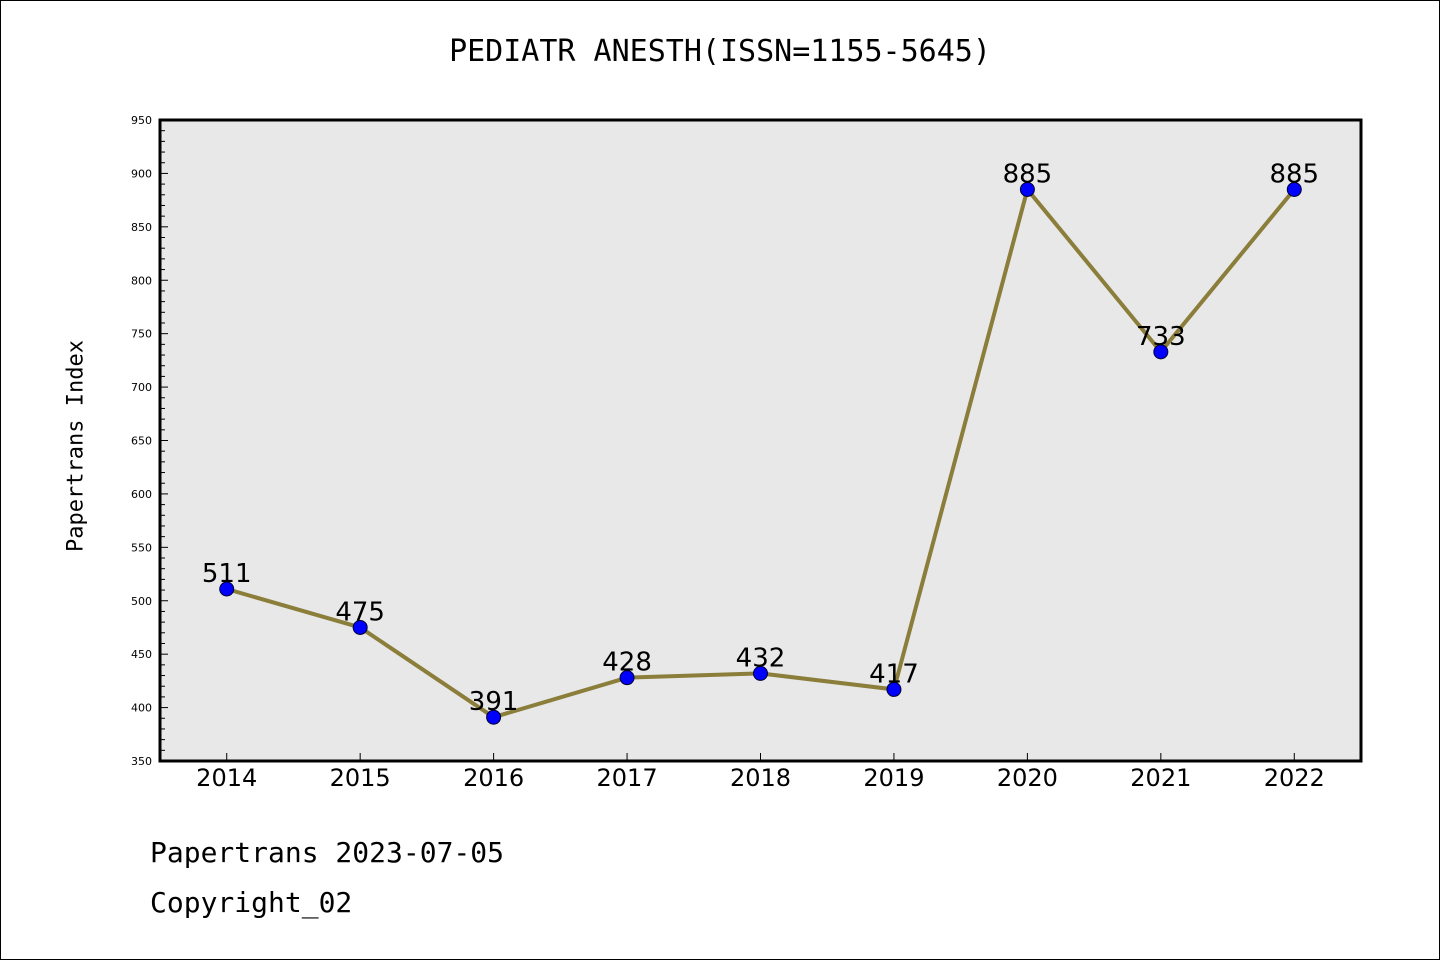  I want to click on y-tick-label: 500, so click(141, 601).